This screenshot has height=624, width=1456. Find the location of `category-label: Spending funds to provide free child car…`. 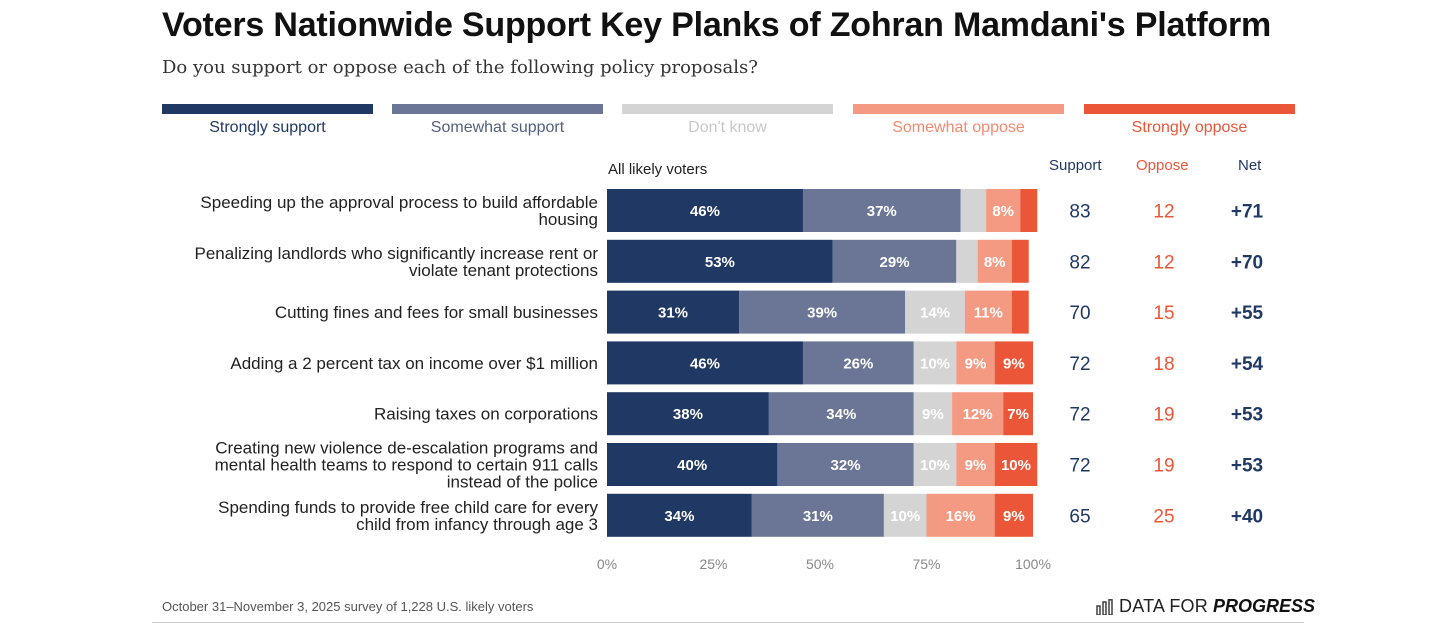

category-label: Spending funds to provide free child car… is located at coordinates (408, 516).